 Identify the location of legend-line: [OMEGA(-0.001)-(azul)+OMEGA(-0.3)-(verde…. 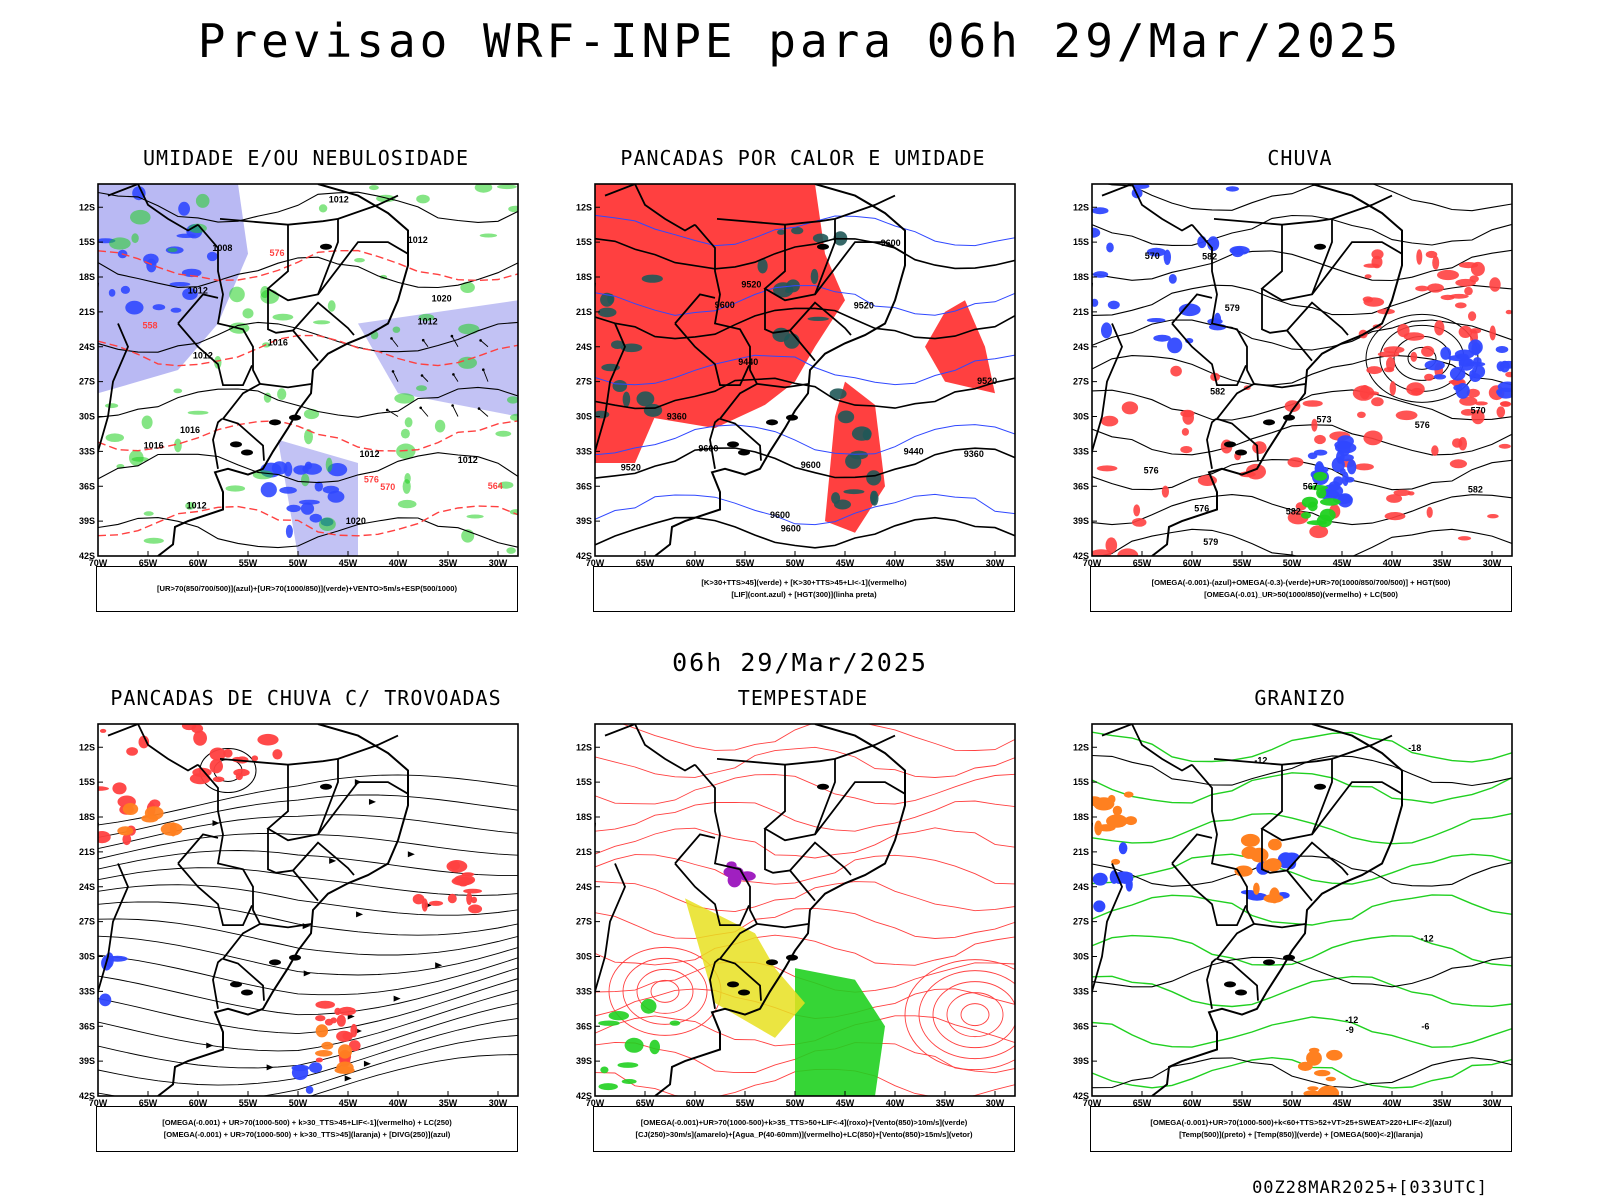
(1301, 582).